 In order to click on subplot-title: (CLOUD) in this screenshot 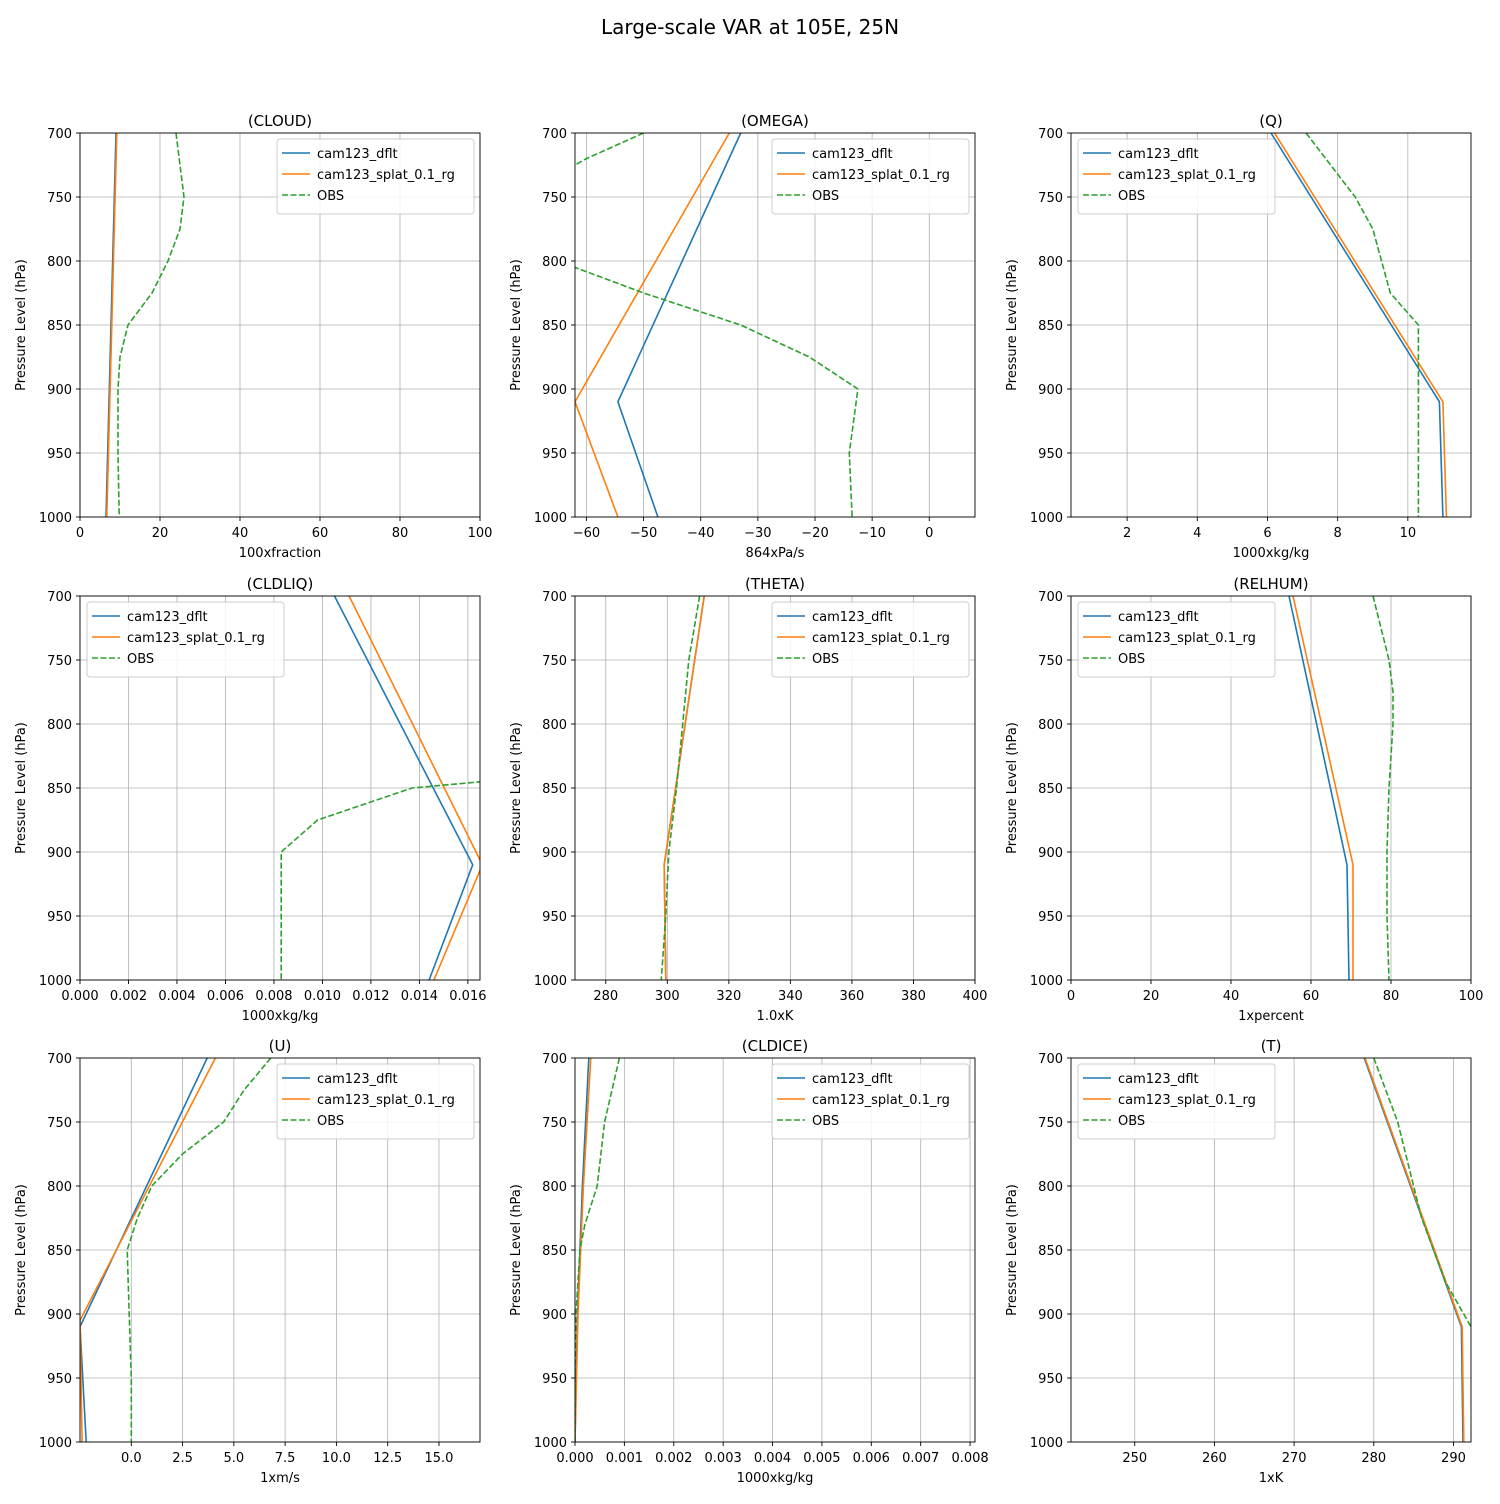, I will do `click(280, 121)`.